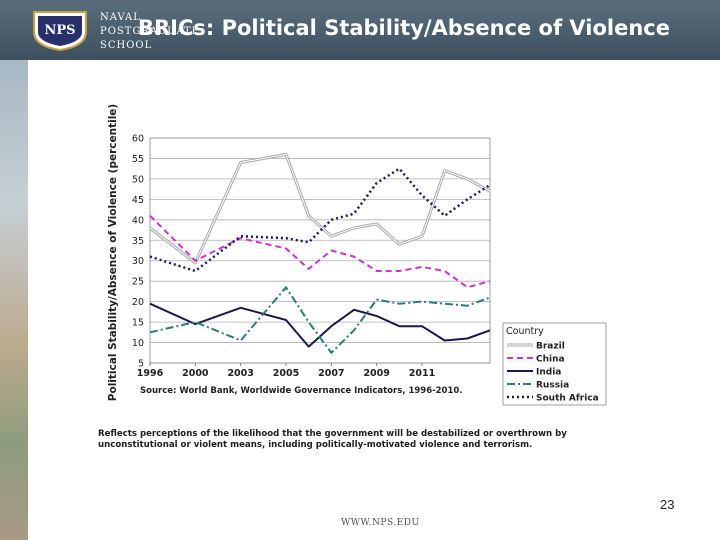  Describe the element at coordinates (240, 373) in the screenshot. I see `x-tick-label: 2003` at that location.